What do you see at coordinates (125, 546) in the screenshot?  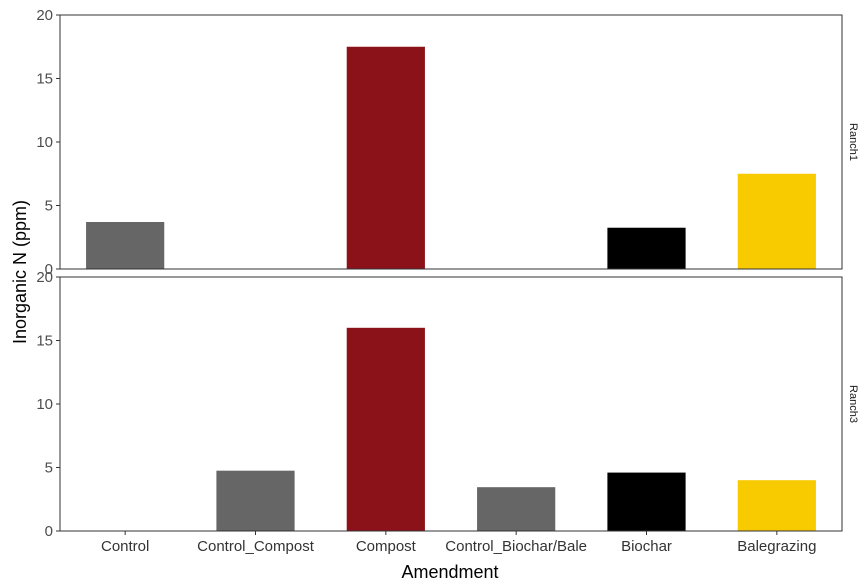 I see `x-tick-label: Control` at bounding box center [125, 546].